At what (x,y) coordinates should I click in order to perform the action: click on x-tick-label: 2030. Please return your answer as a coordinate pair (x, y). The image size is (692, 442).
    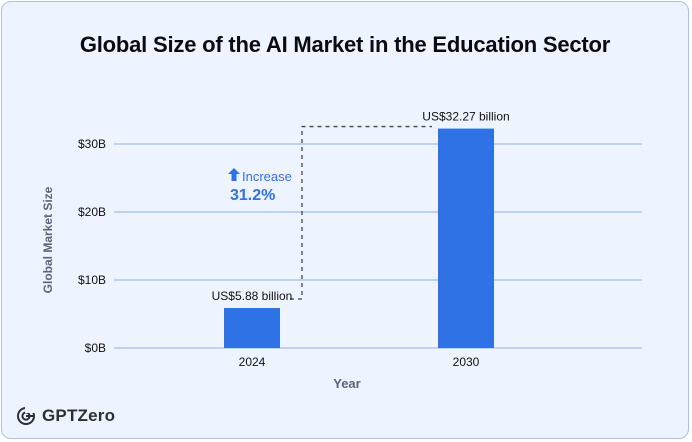
    Looking at the image, I should click on (466, 362).